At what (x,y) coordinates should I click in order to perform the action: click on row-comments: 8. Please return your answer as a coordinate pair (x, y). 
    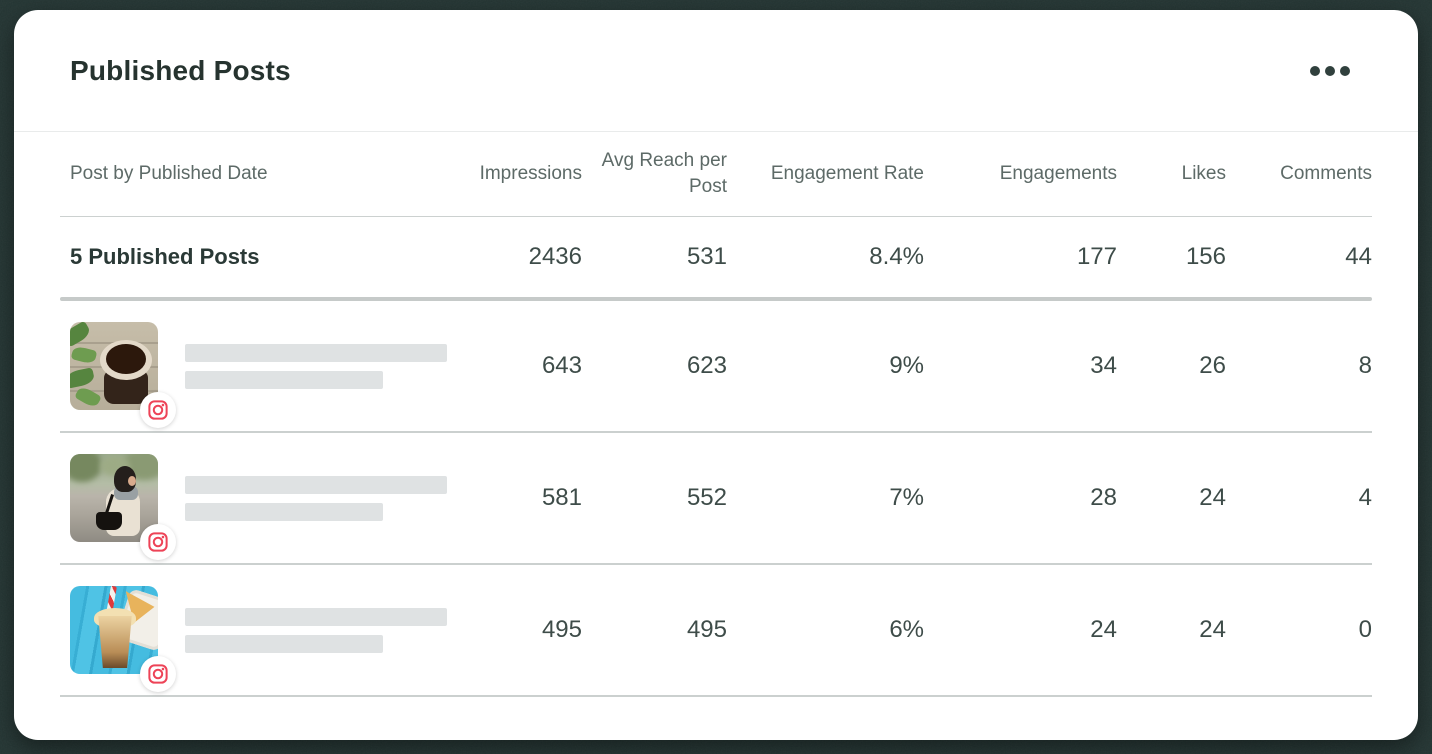
    Looking at the image, I should click on (1365, 365).